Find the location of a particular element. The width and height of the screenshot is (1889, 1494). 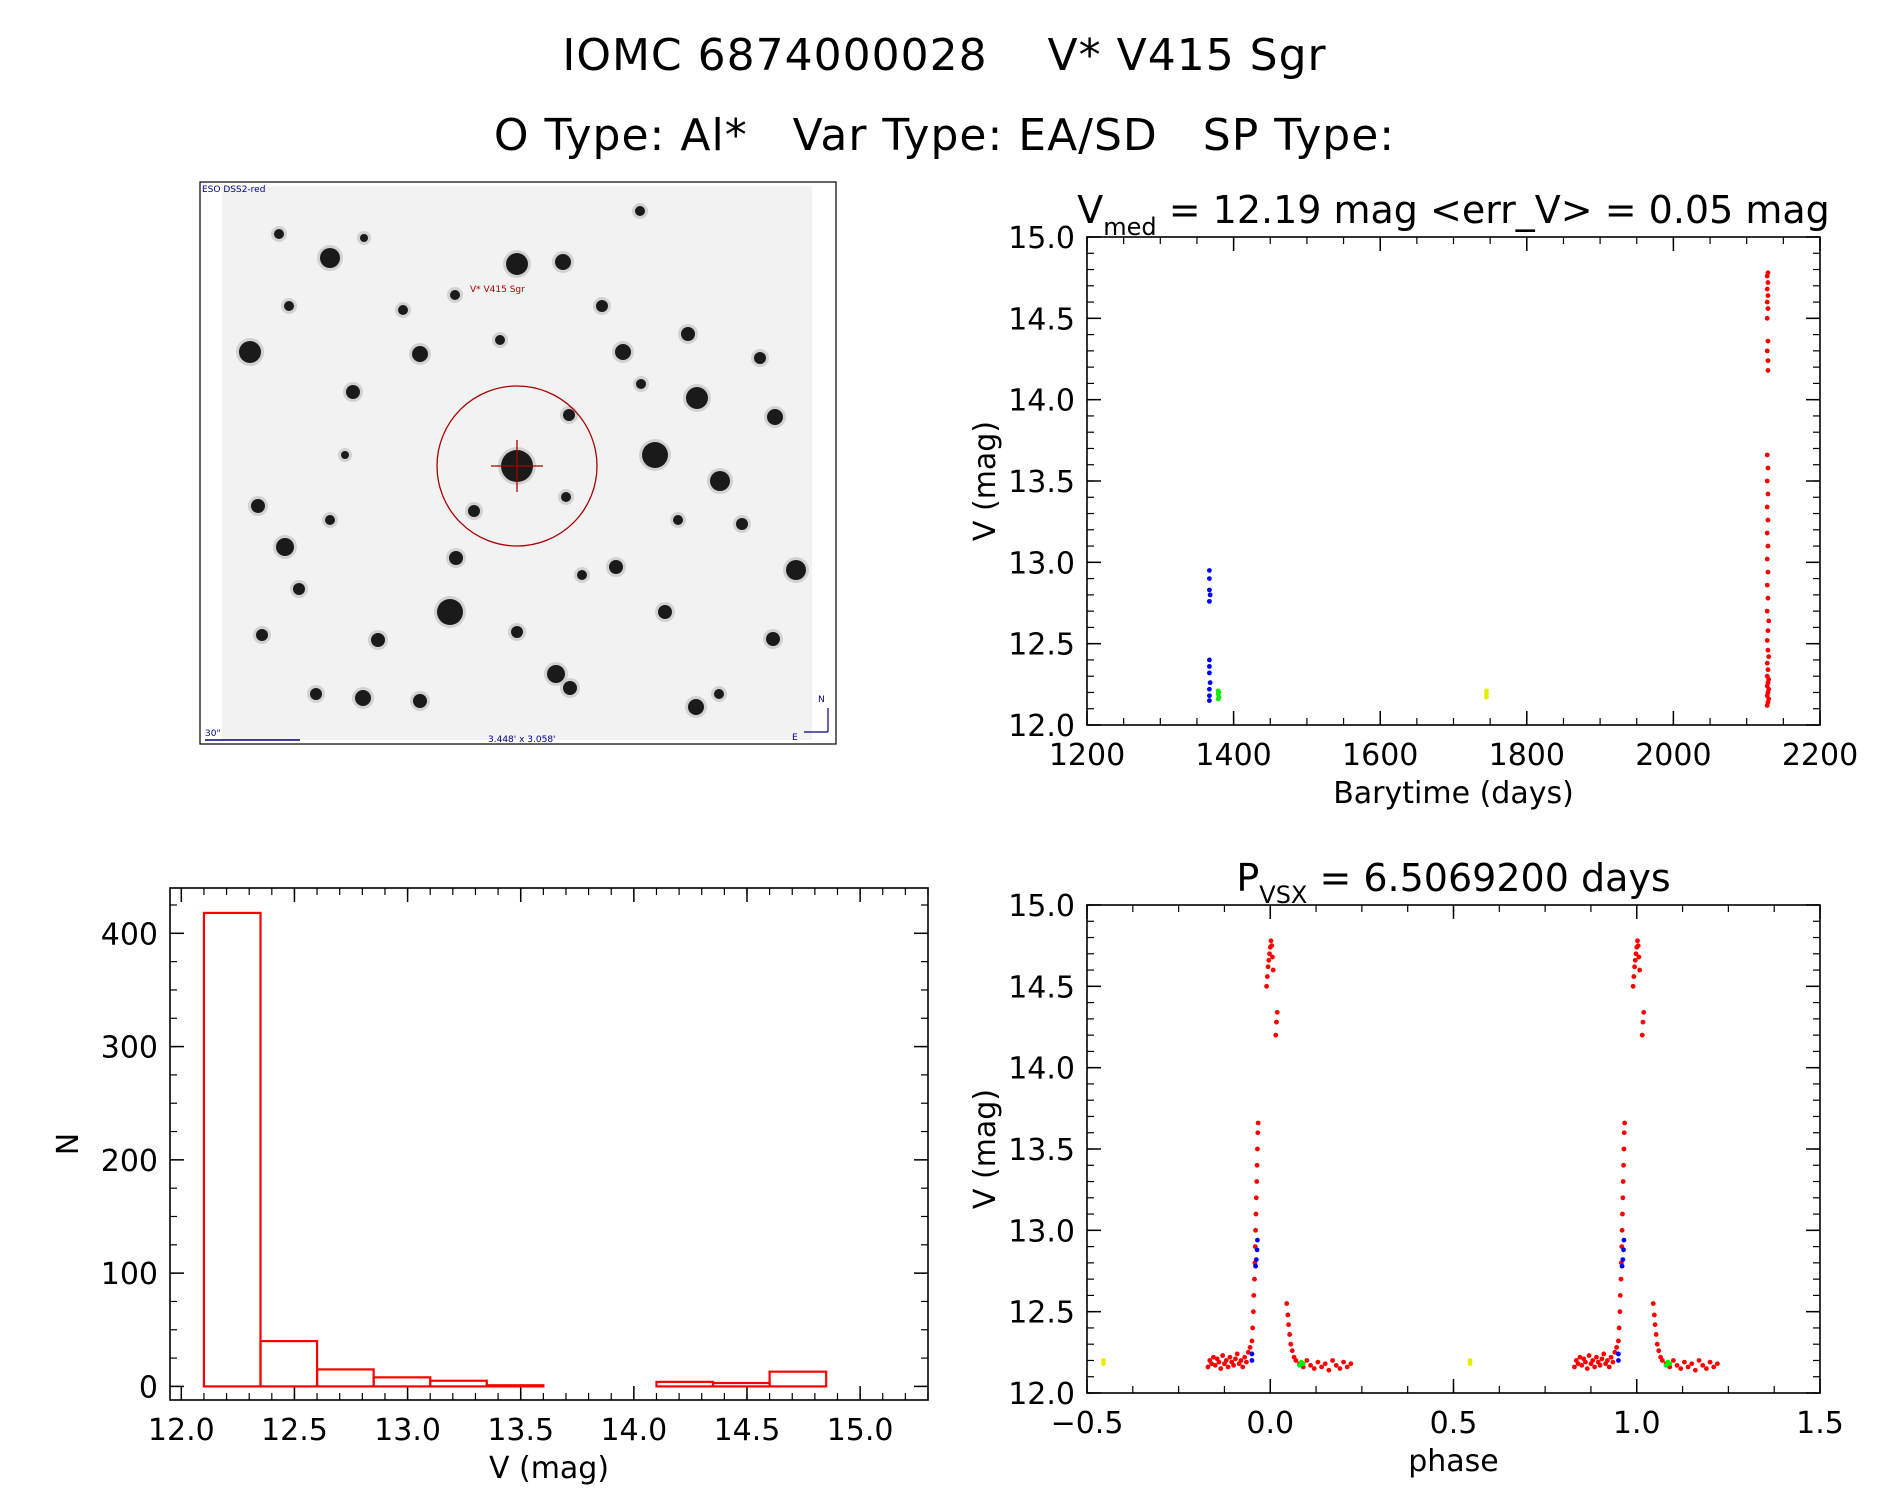

x-tick-label: 14.0 is located at coordinates (633, 1430).